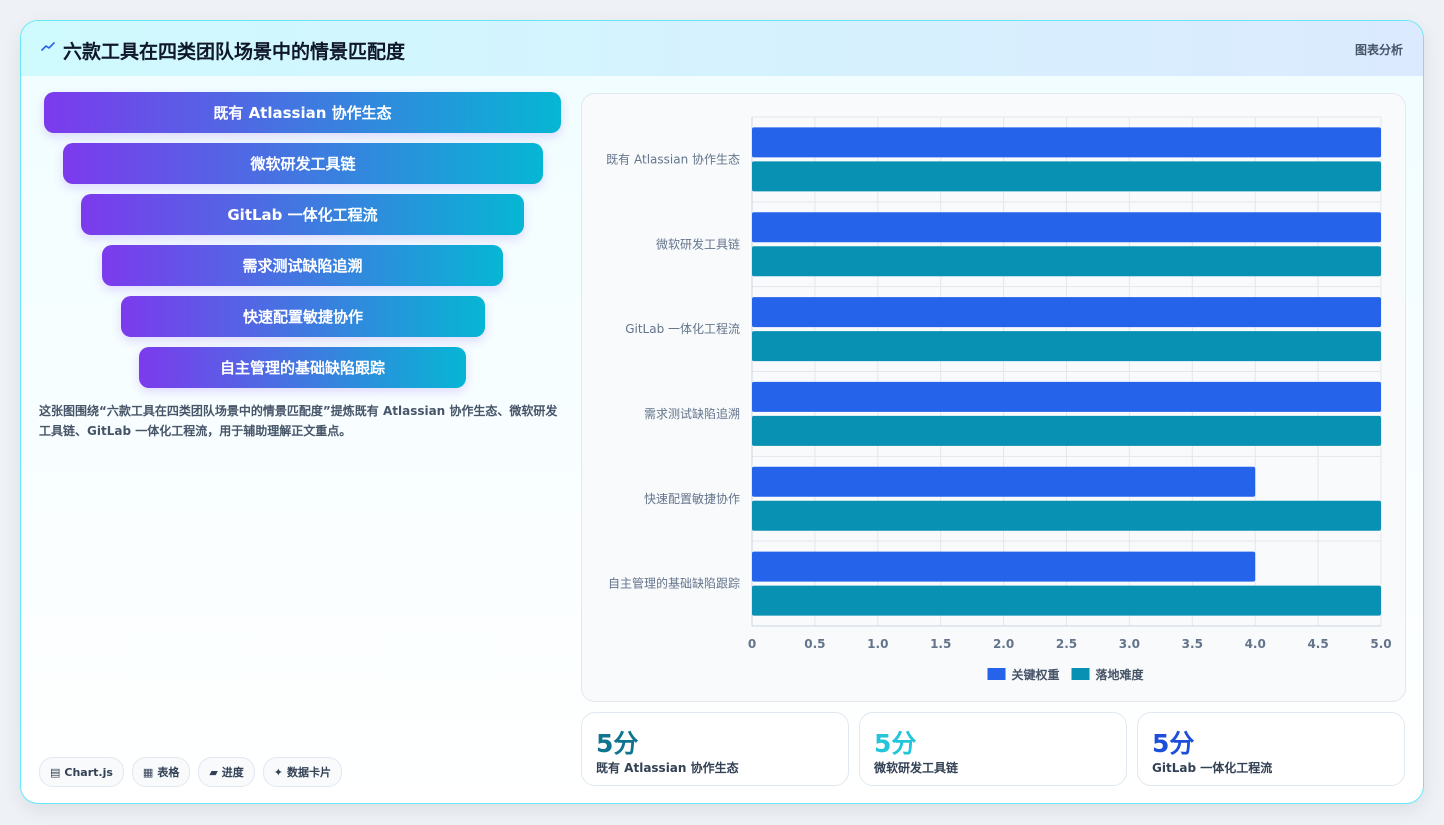 This screenshot has height=825, width=1444. What do you see at coordinates (1192, 644) in the screenshot?
I see `x-tick-label: 3.5` at bounding box center [1192, 644].